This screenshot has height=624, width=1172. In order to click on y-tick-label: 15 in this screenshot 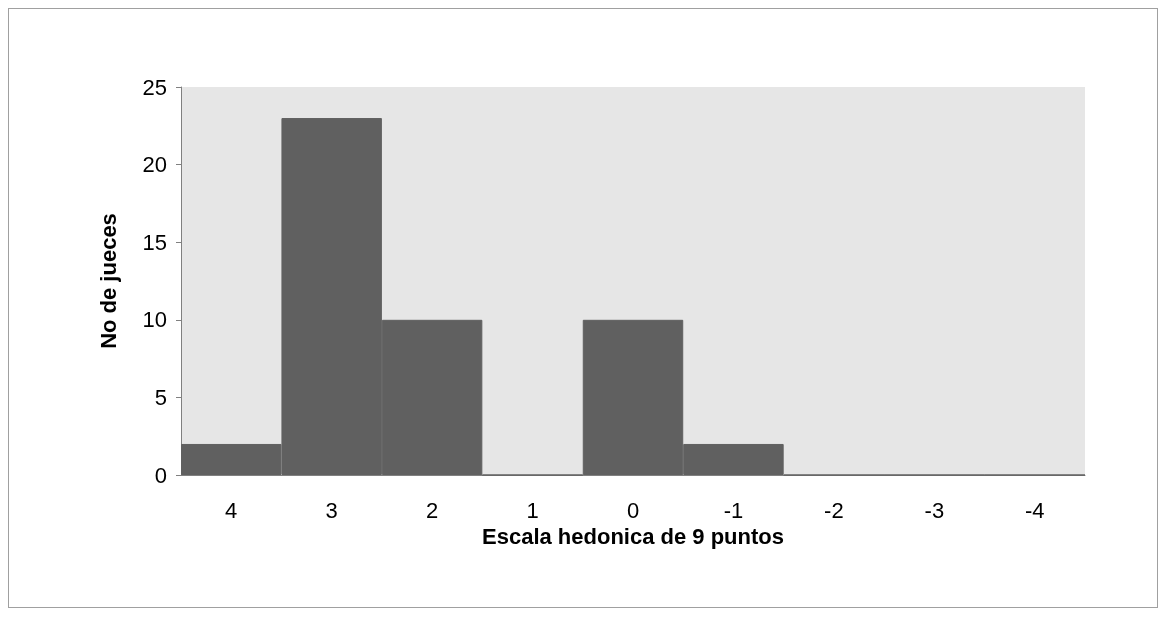, I will do `click(154, 242)`.